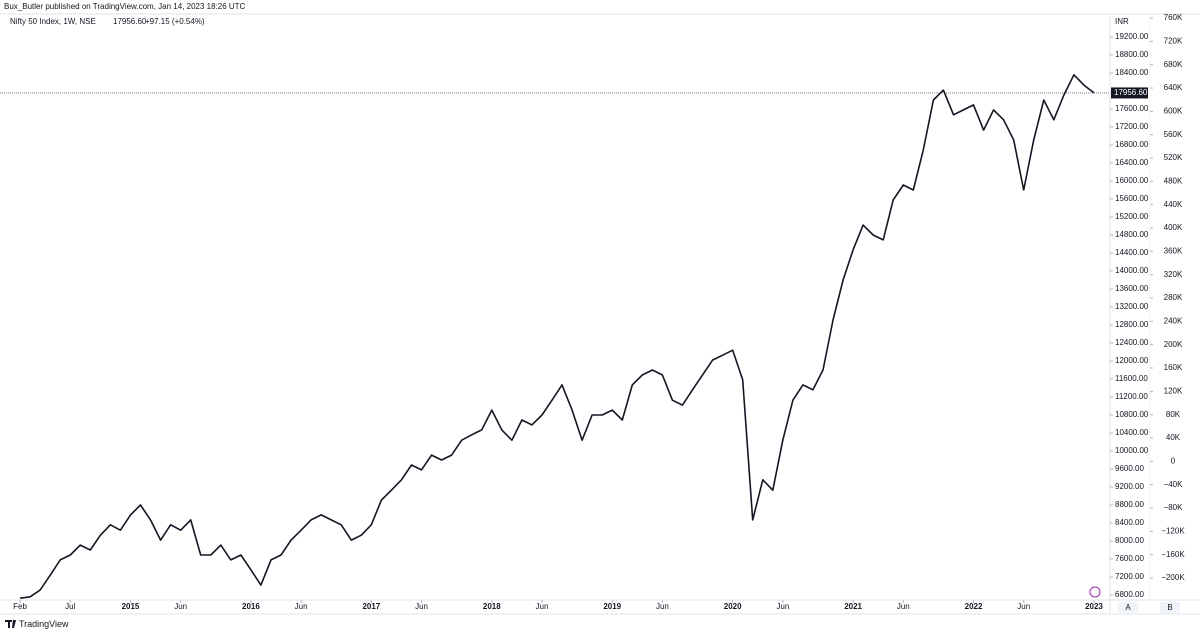  I want to click on y-tick-label: 8800.00, so click(1129, 504).